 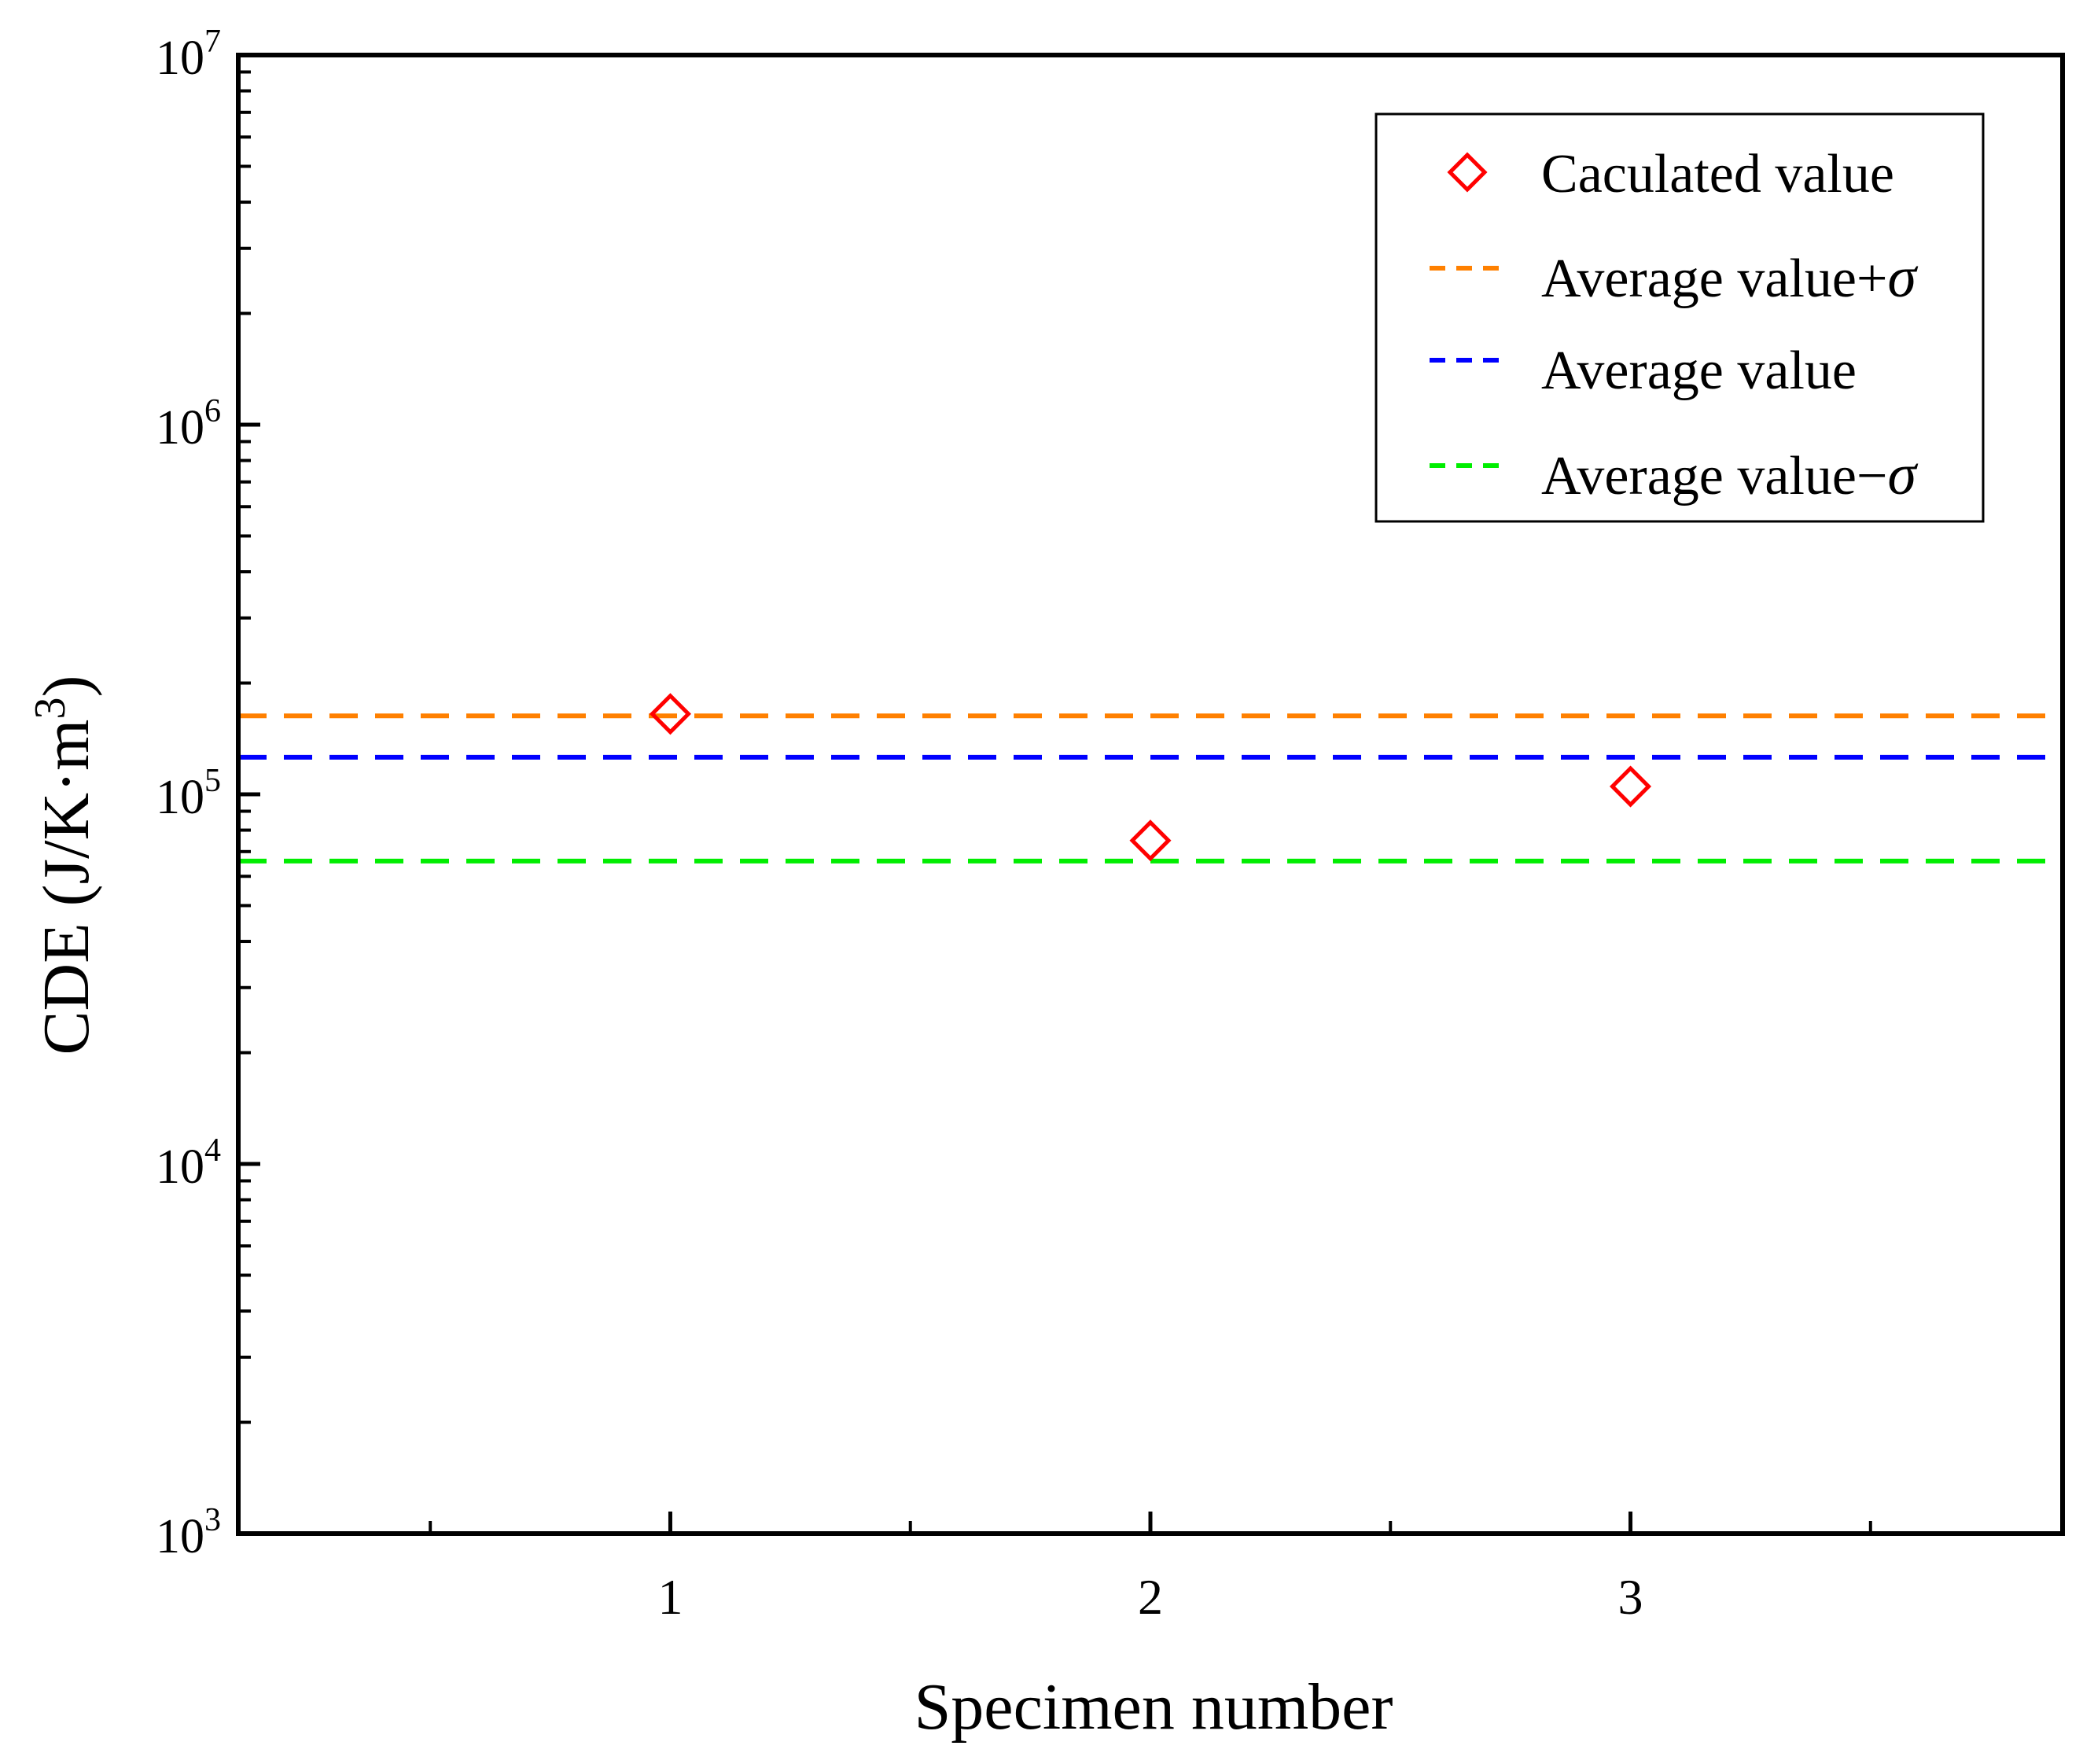 I want to click on legend-label-text: Average value+, so click(x=1714, y=279).